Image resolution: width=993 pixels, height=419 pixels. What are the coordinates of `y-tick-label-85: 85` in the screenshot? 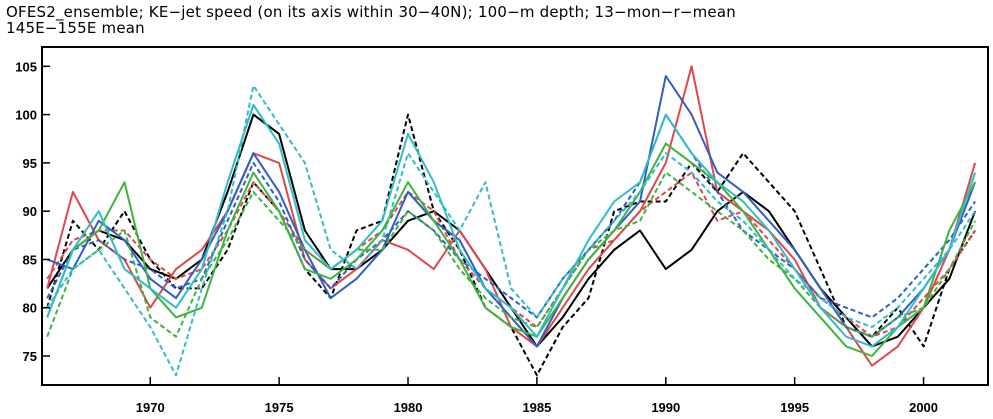 It's located at (30, 259).